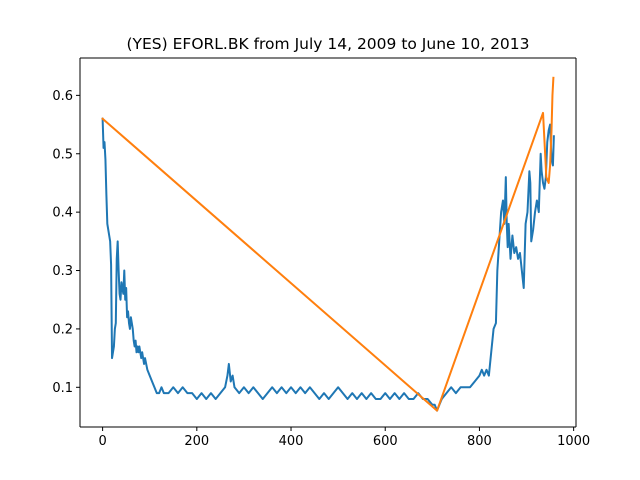  What do you see at coordinates (62, 271) in the screenshot?
I see `y-tick-label: 0.3` at bounding box center [62, 271].